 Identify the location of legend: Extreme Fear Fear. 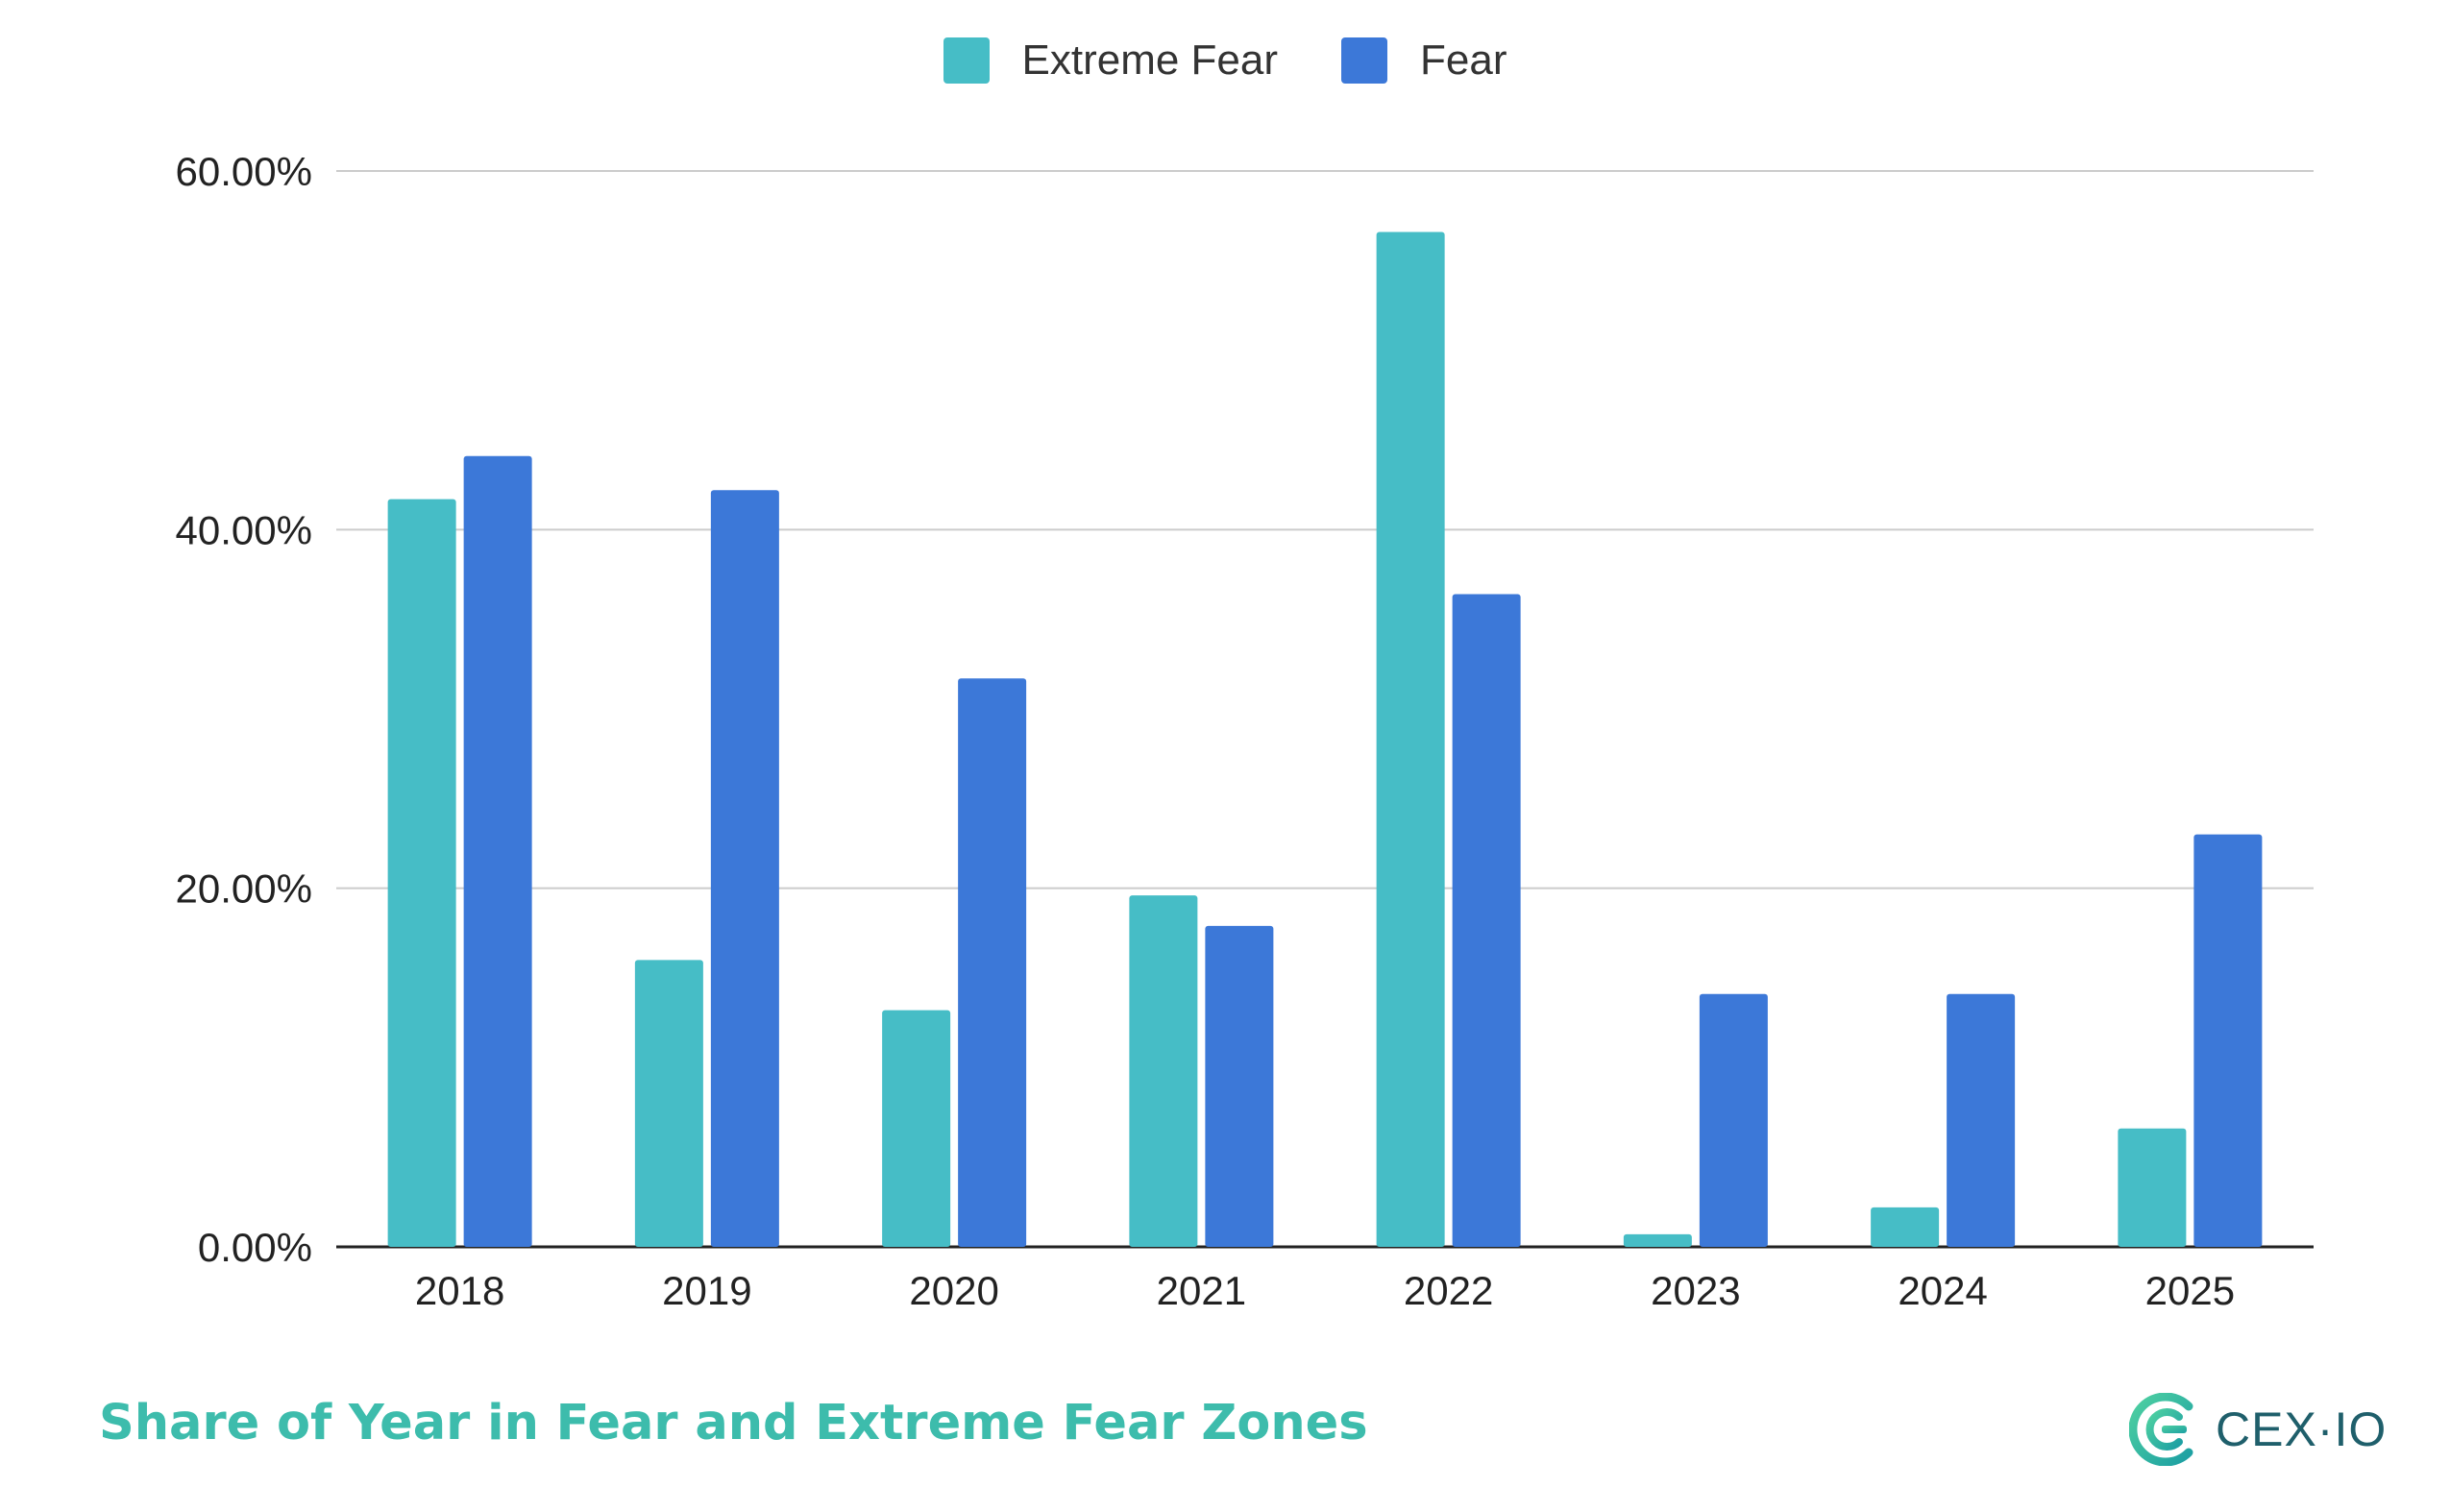
(1225, 61).